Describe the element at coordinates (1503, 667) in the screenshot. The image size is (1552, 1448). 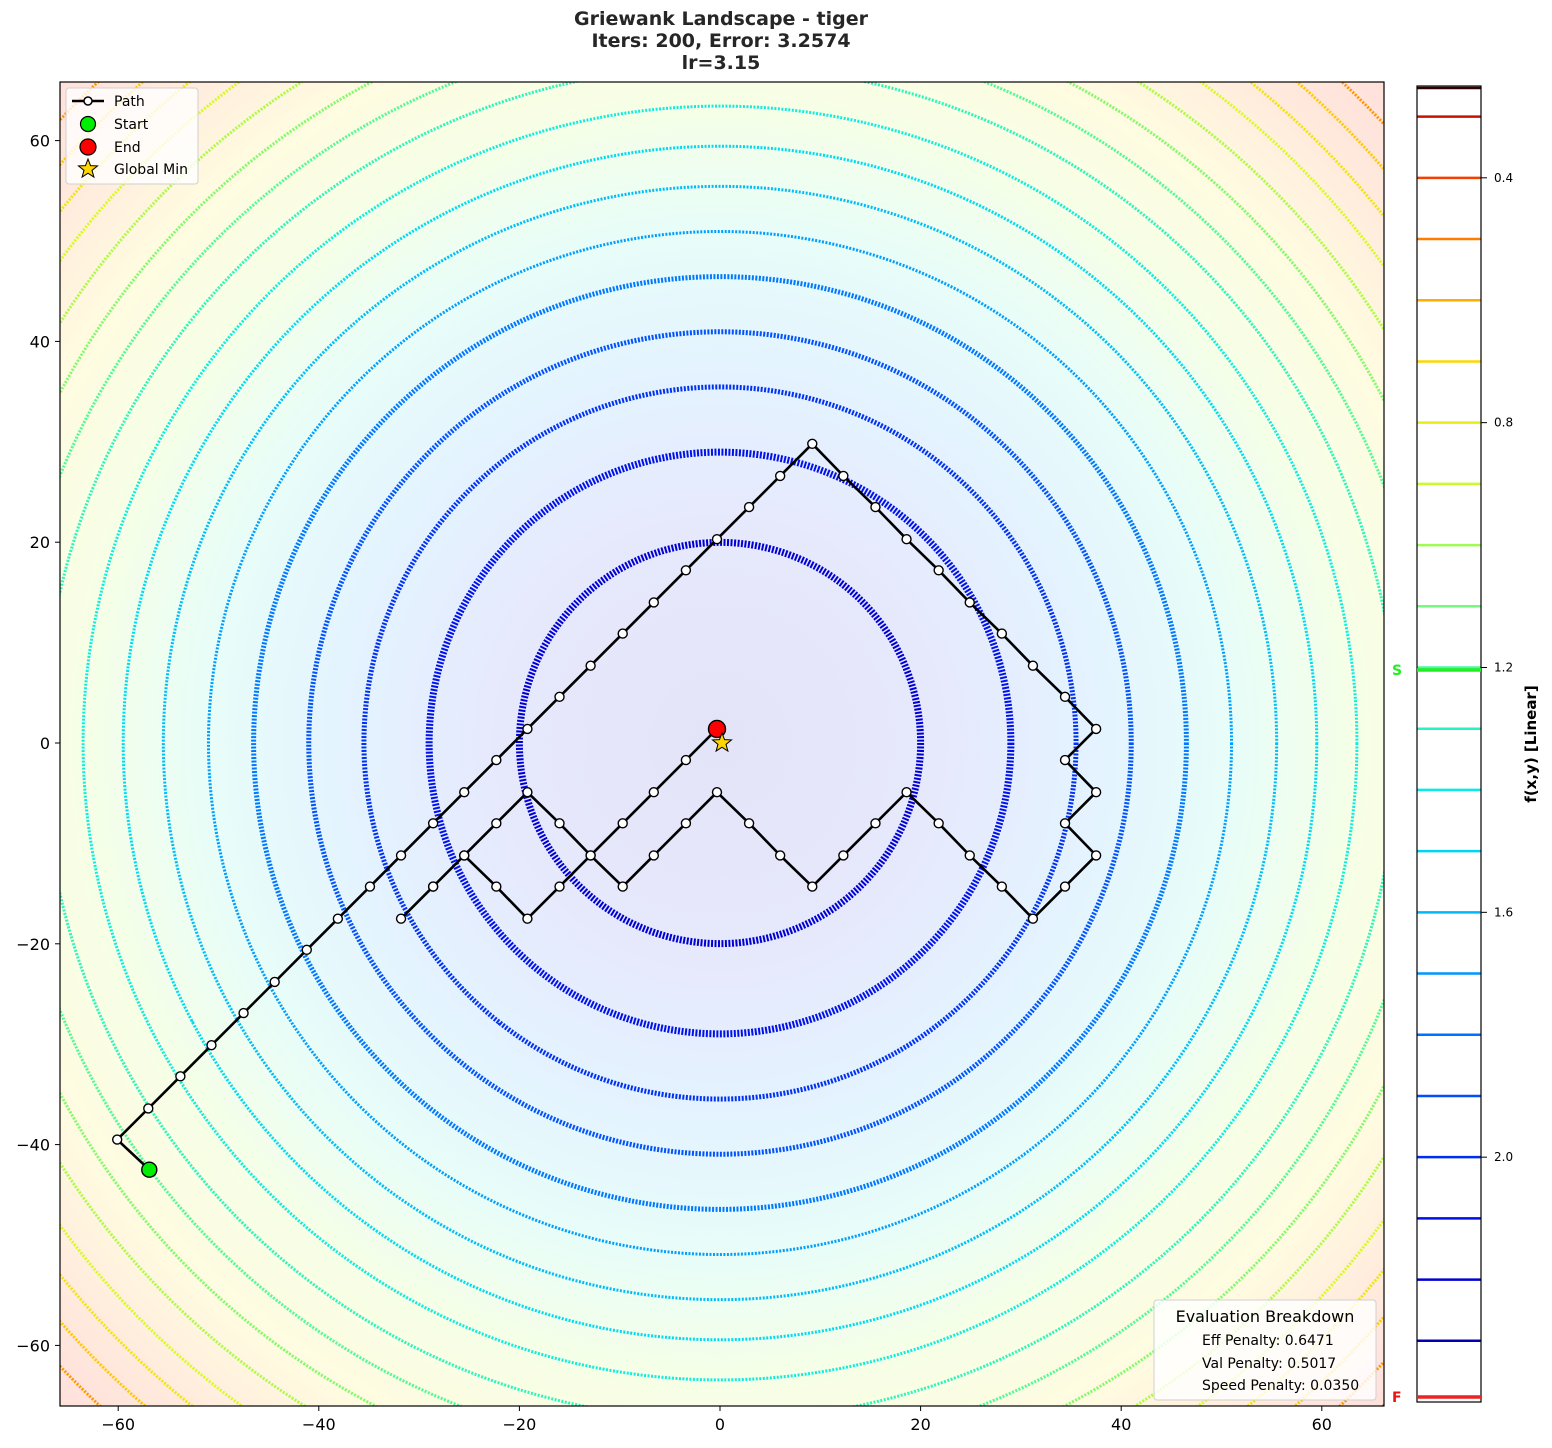
I see `colorbar-tick-label: 1.2` at that location.